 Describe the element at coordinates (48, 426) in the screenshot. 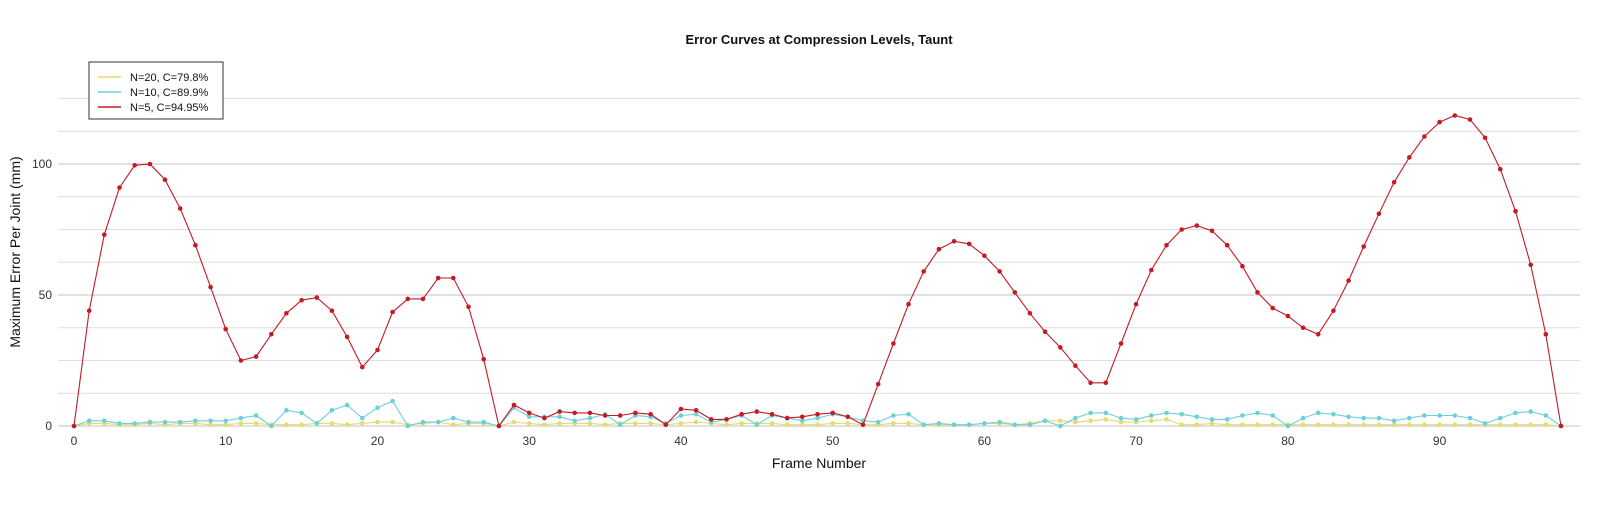

I see `y-tick-label: 0` at that location.